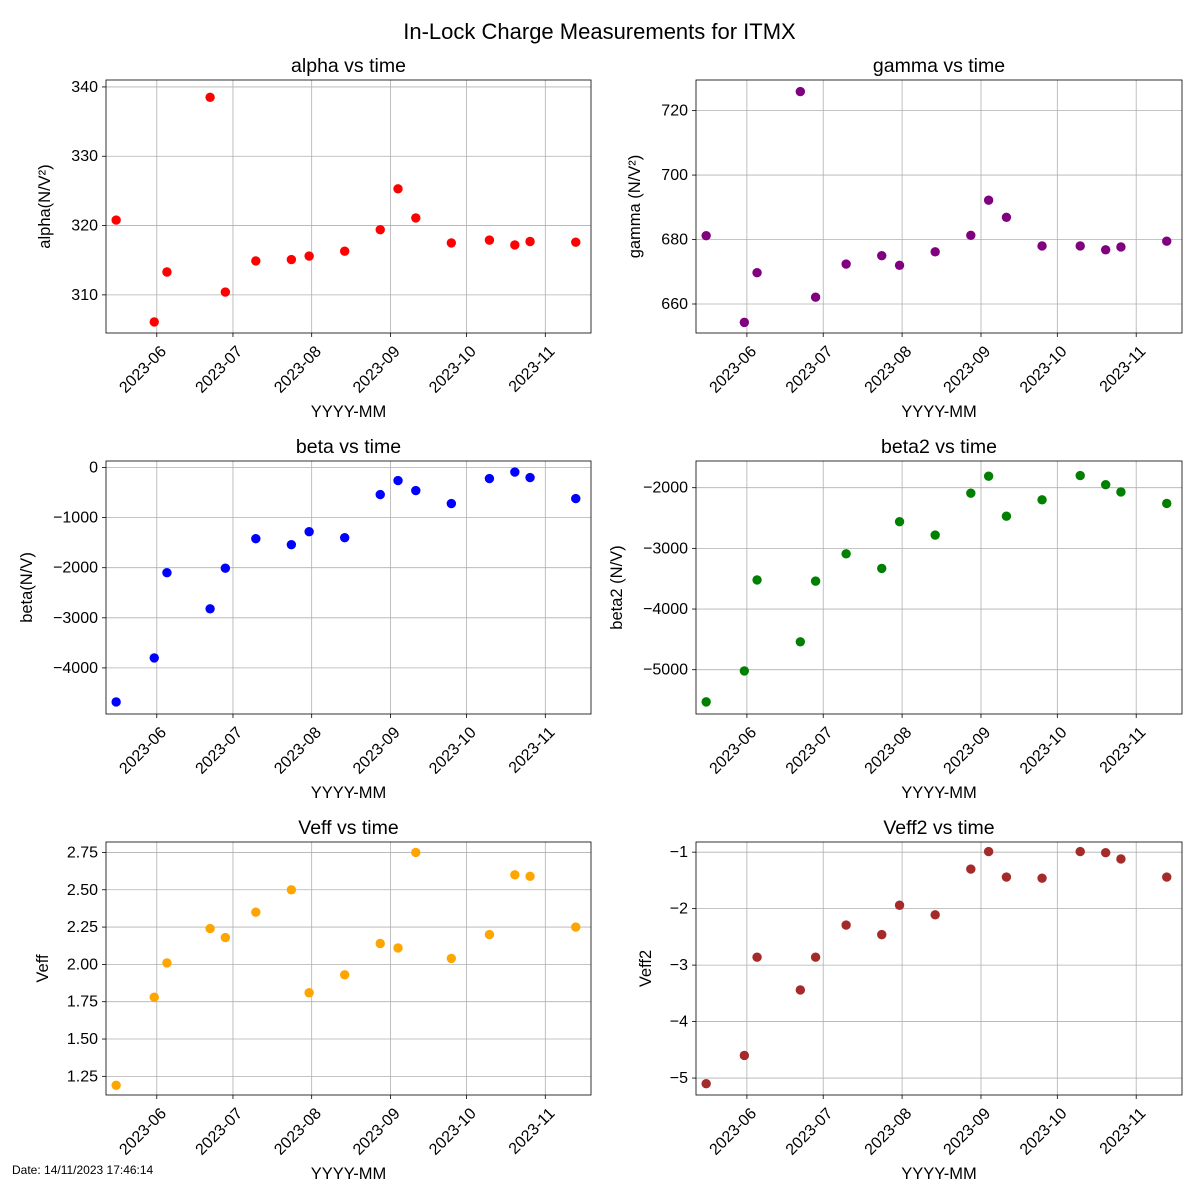 The width and height of the screenshot is (1199, 1199). Describe the element at coordinates (82, 927) in the screenshot. I see `y-tick-label: 2.25` at that location.